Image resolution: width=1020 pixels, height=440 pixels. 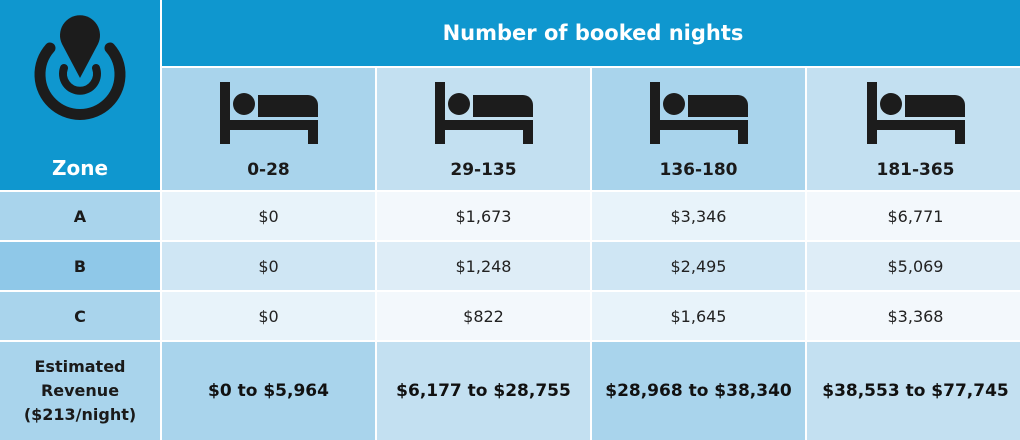 I want to click on estimated-revenue-label: Estimated Revenue ($213/night), so click(x=80, y=391).